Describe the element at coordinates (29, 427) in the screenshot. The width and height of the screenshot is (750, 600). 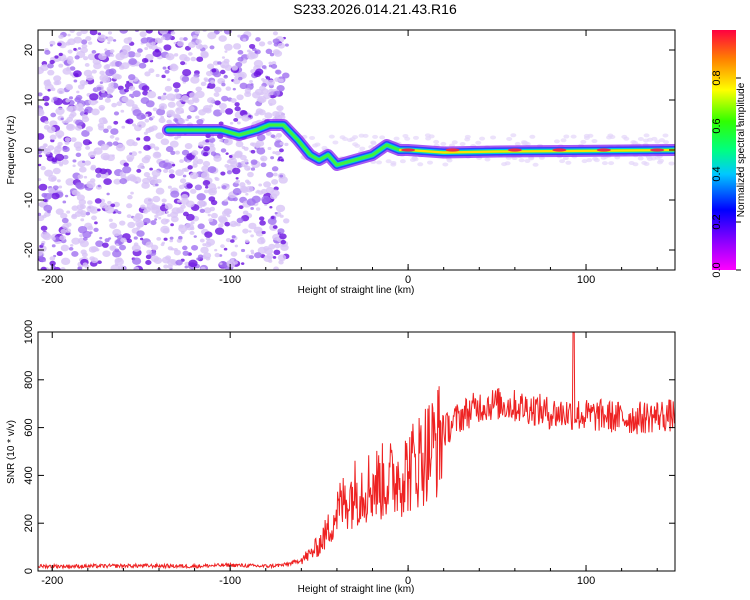
I see `y-tick-label: 600` at that location.